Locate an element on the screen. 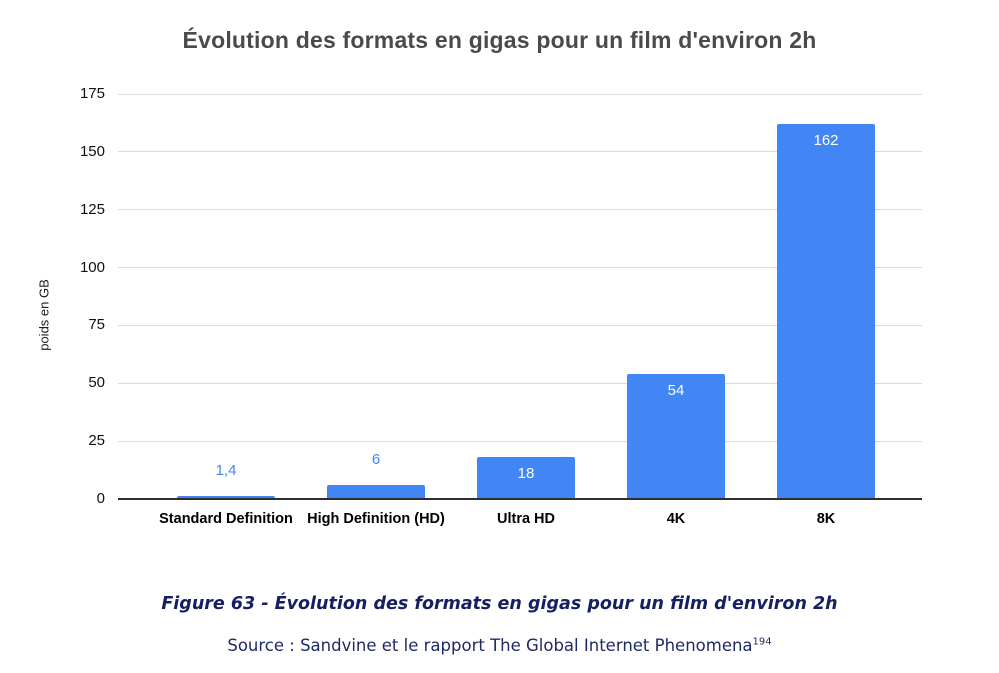  value-label-8k: 162 is located at coordinates (826, 140).